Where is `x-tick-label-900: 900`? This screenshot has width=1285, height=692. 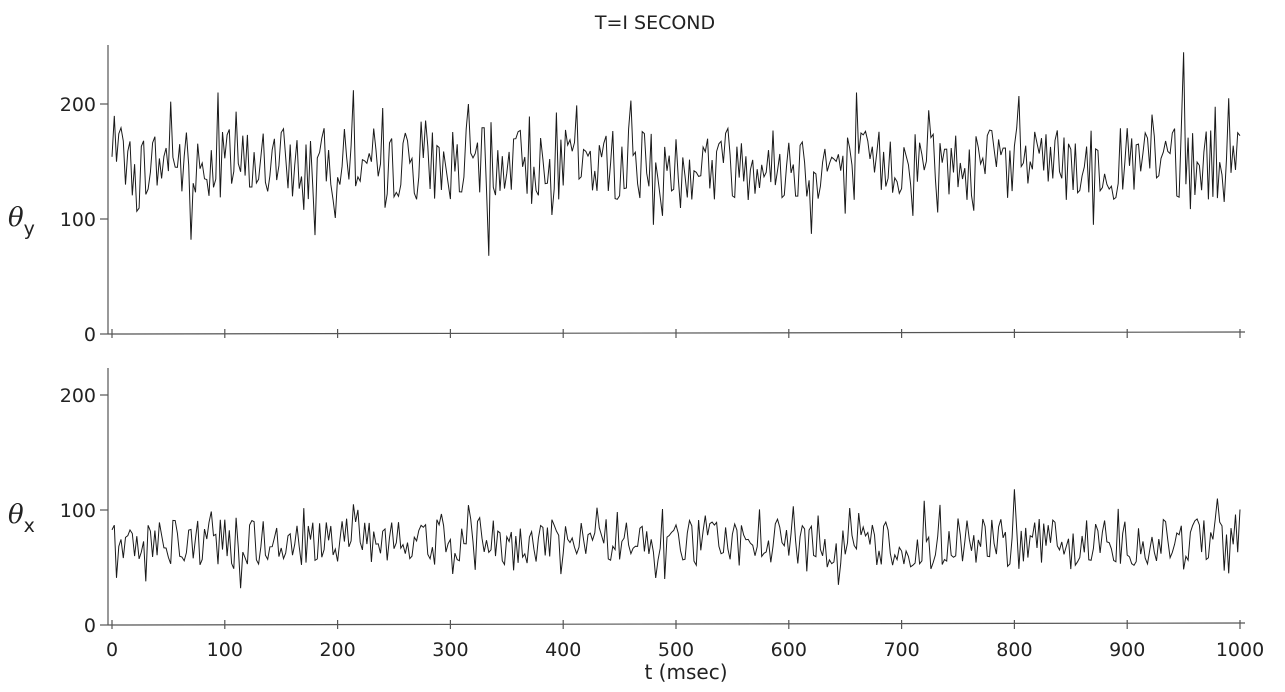
x-tick-label-900: 900 is located at coordinates (1127, 650).